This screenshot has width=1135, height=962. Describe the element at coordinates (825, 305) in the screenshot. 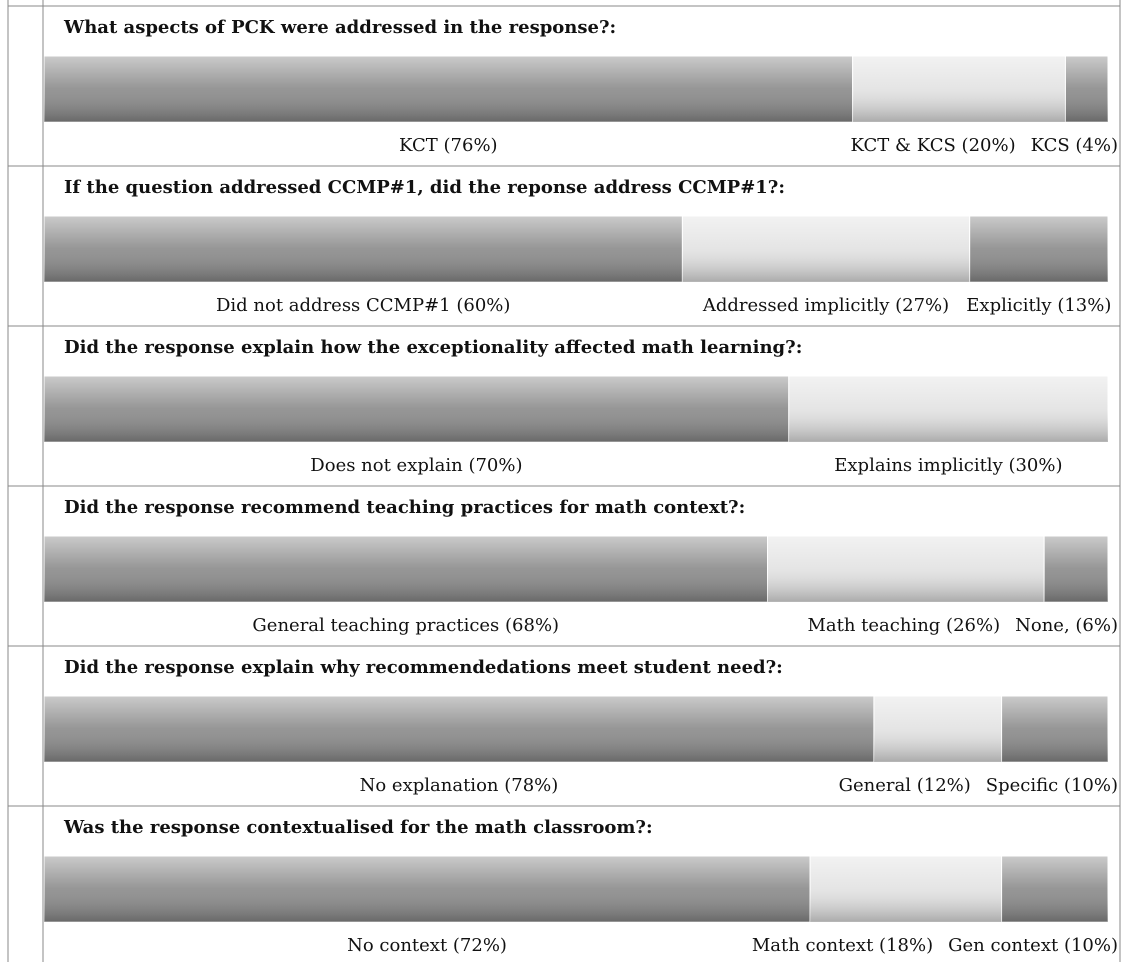

I see `segment-label: Addressed implicitly (27%)` at that location.